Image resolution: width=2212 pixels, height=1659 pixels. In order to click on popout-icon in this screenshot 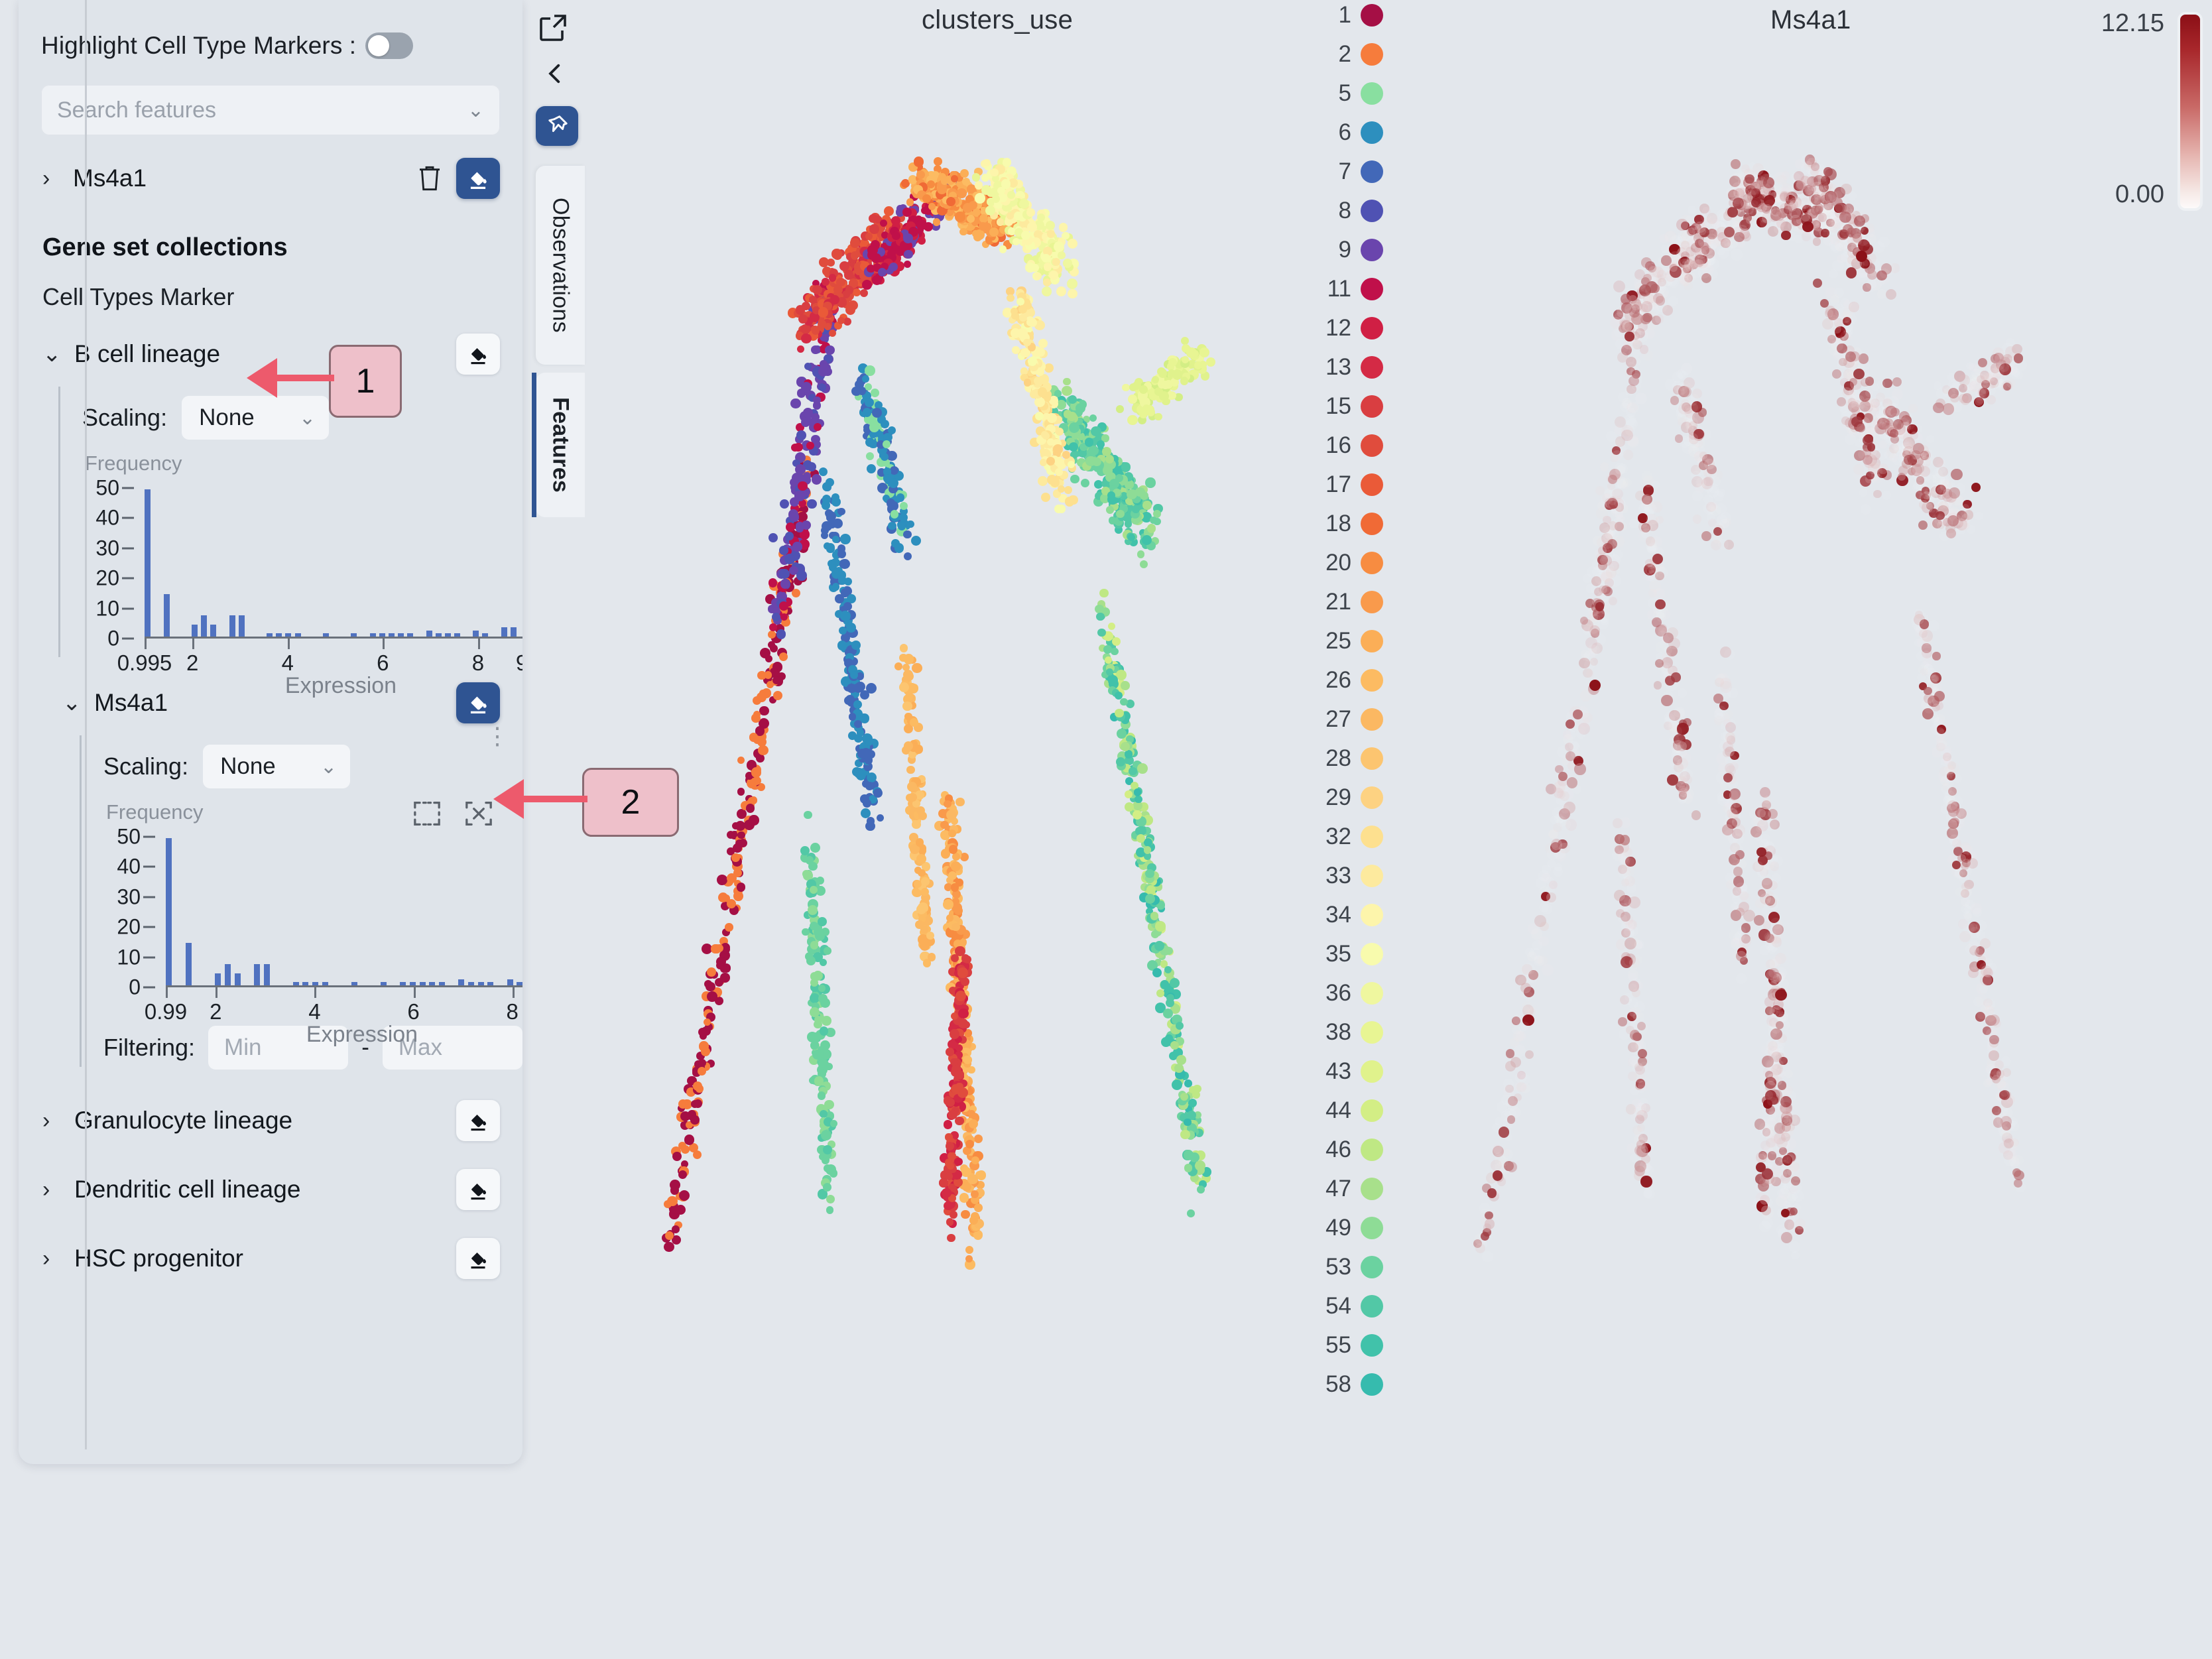, I will do `click(553, 28)`.